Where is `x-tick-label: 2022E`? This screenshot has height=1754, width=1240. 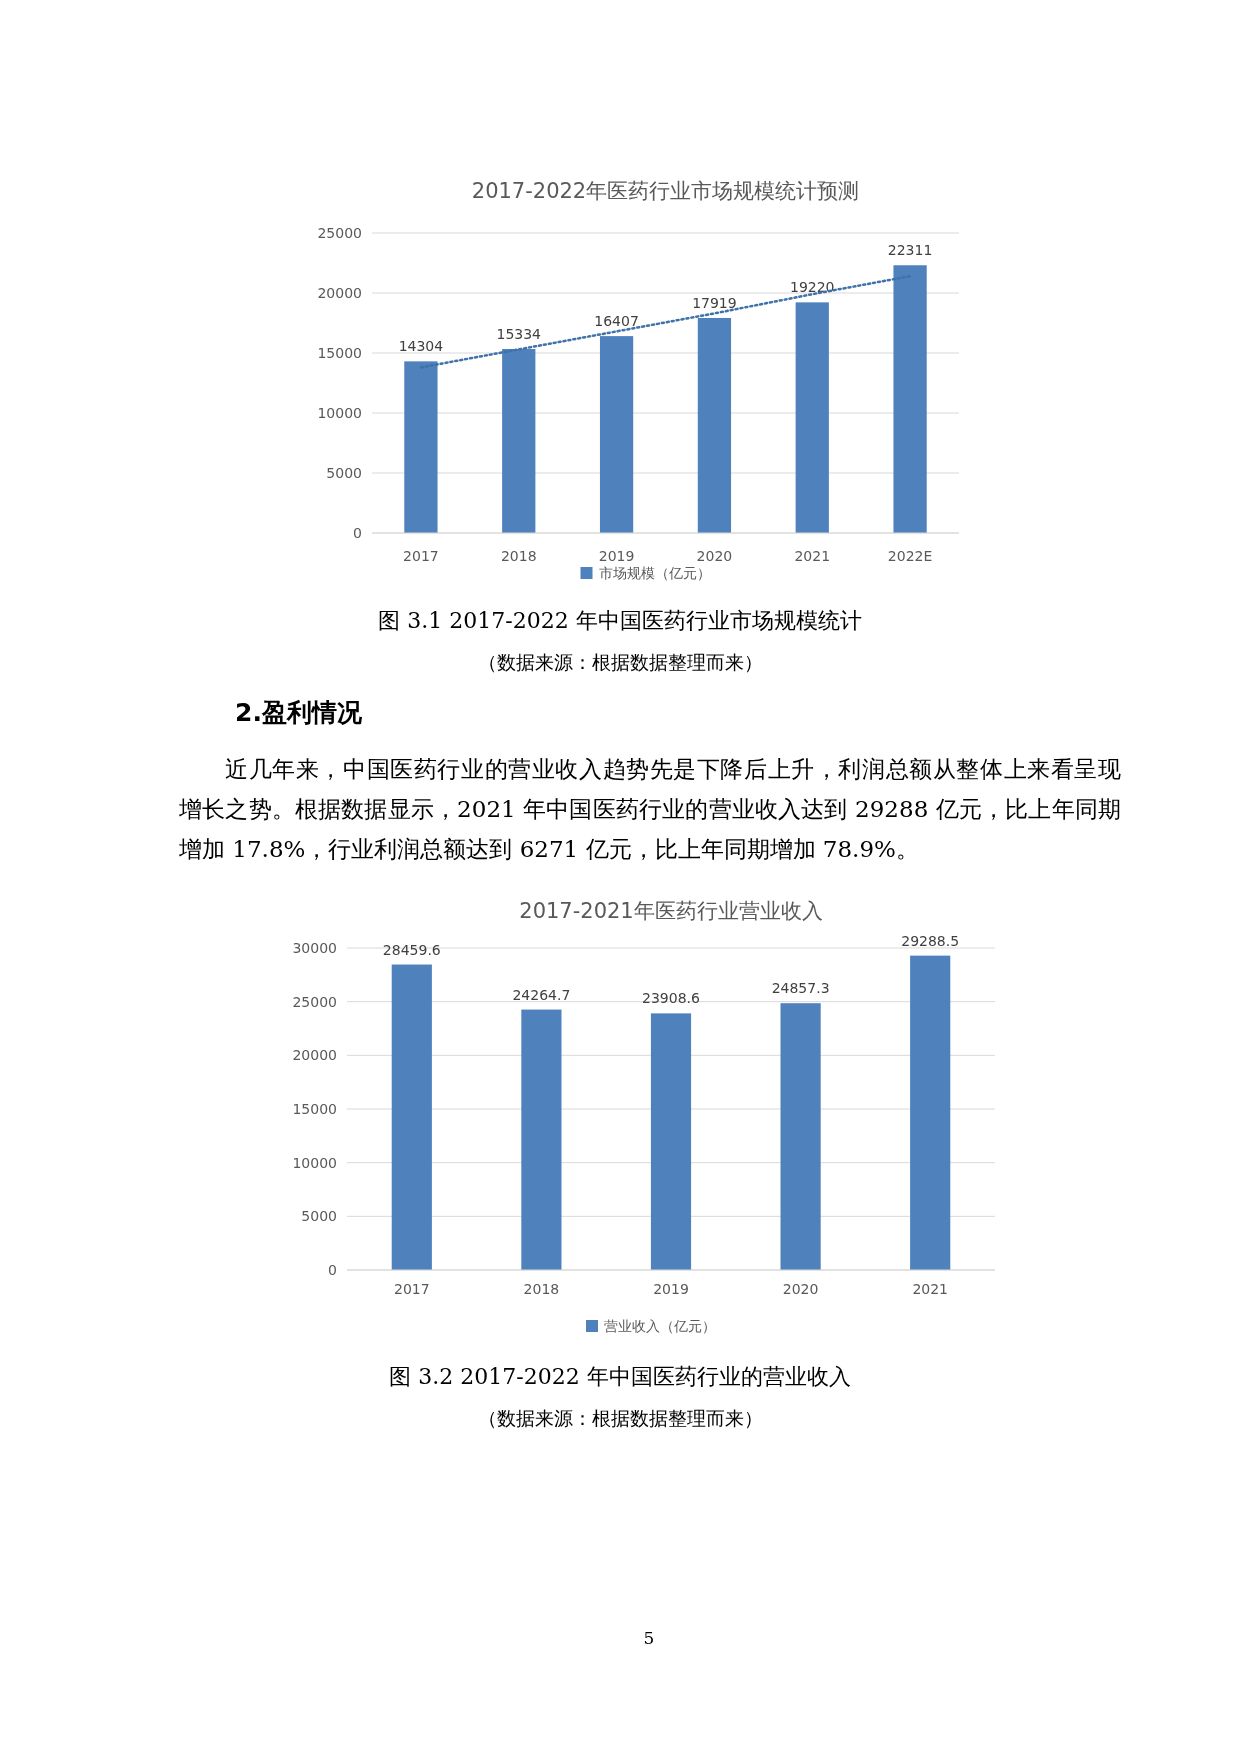 x-tick-label: 2022E is located at coordinates (910, 556).